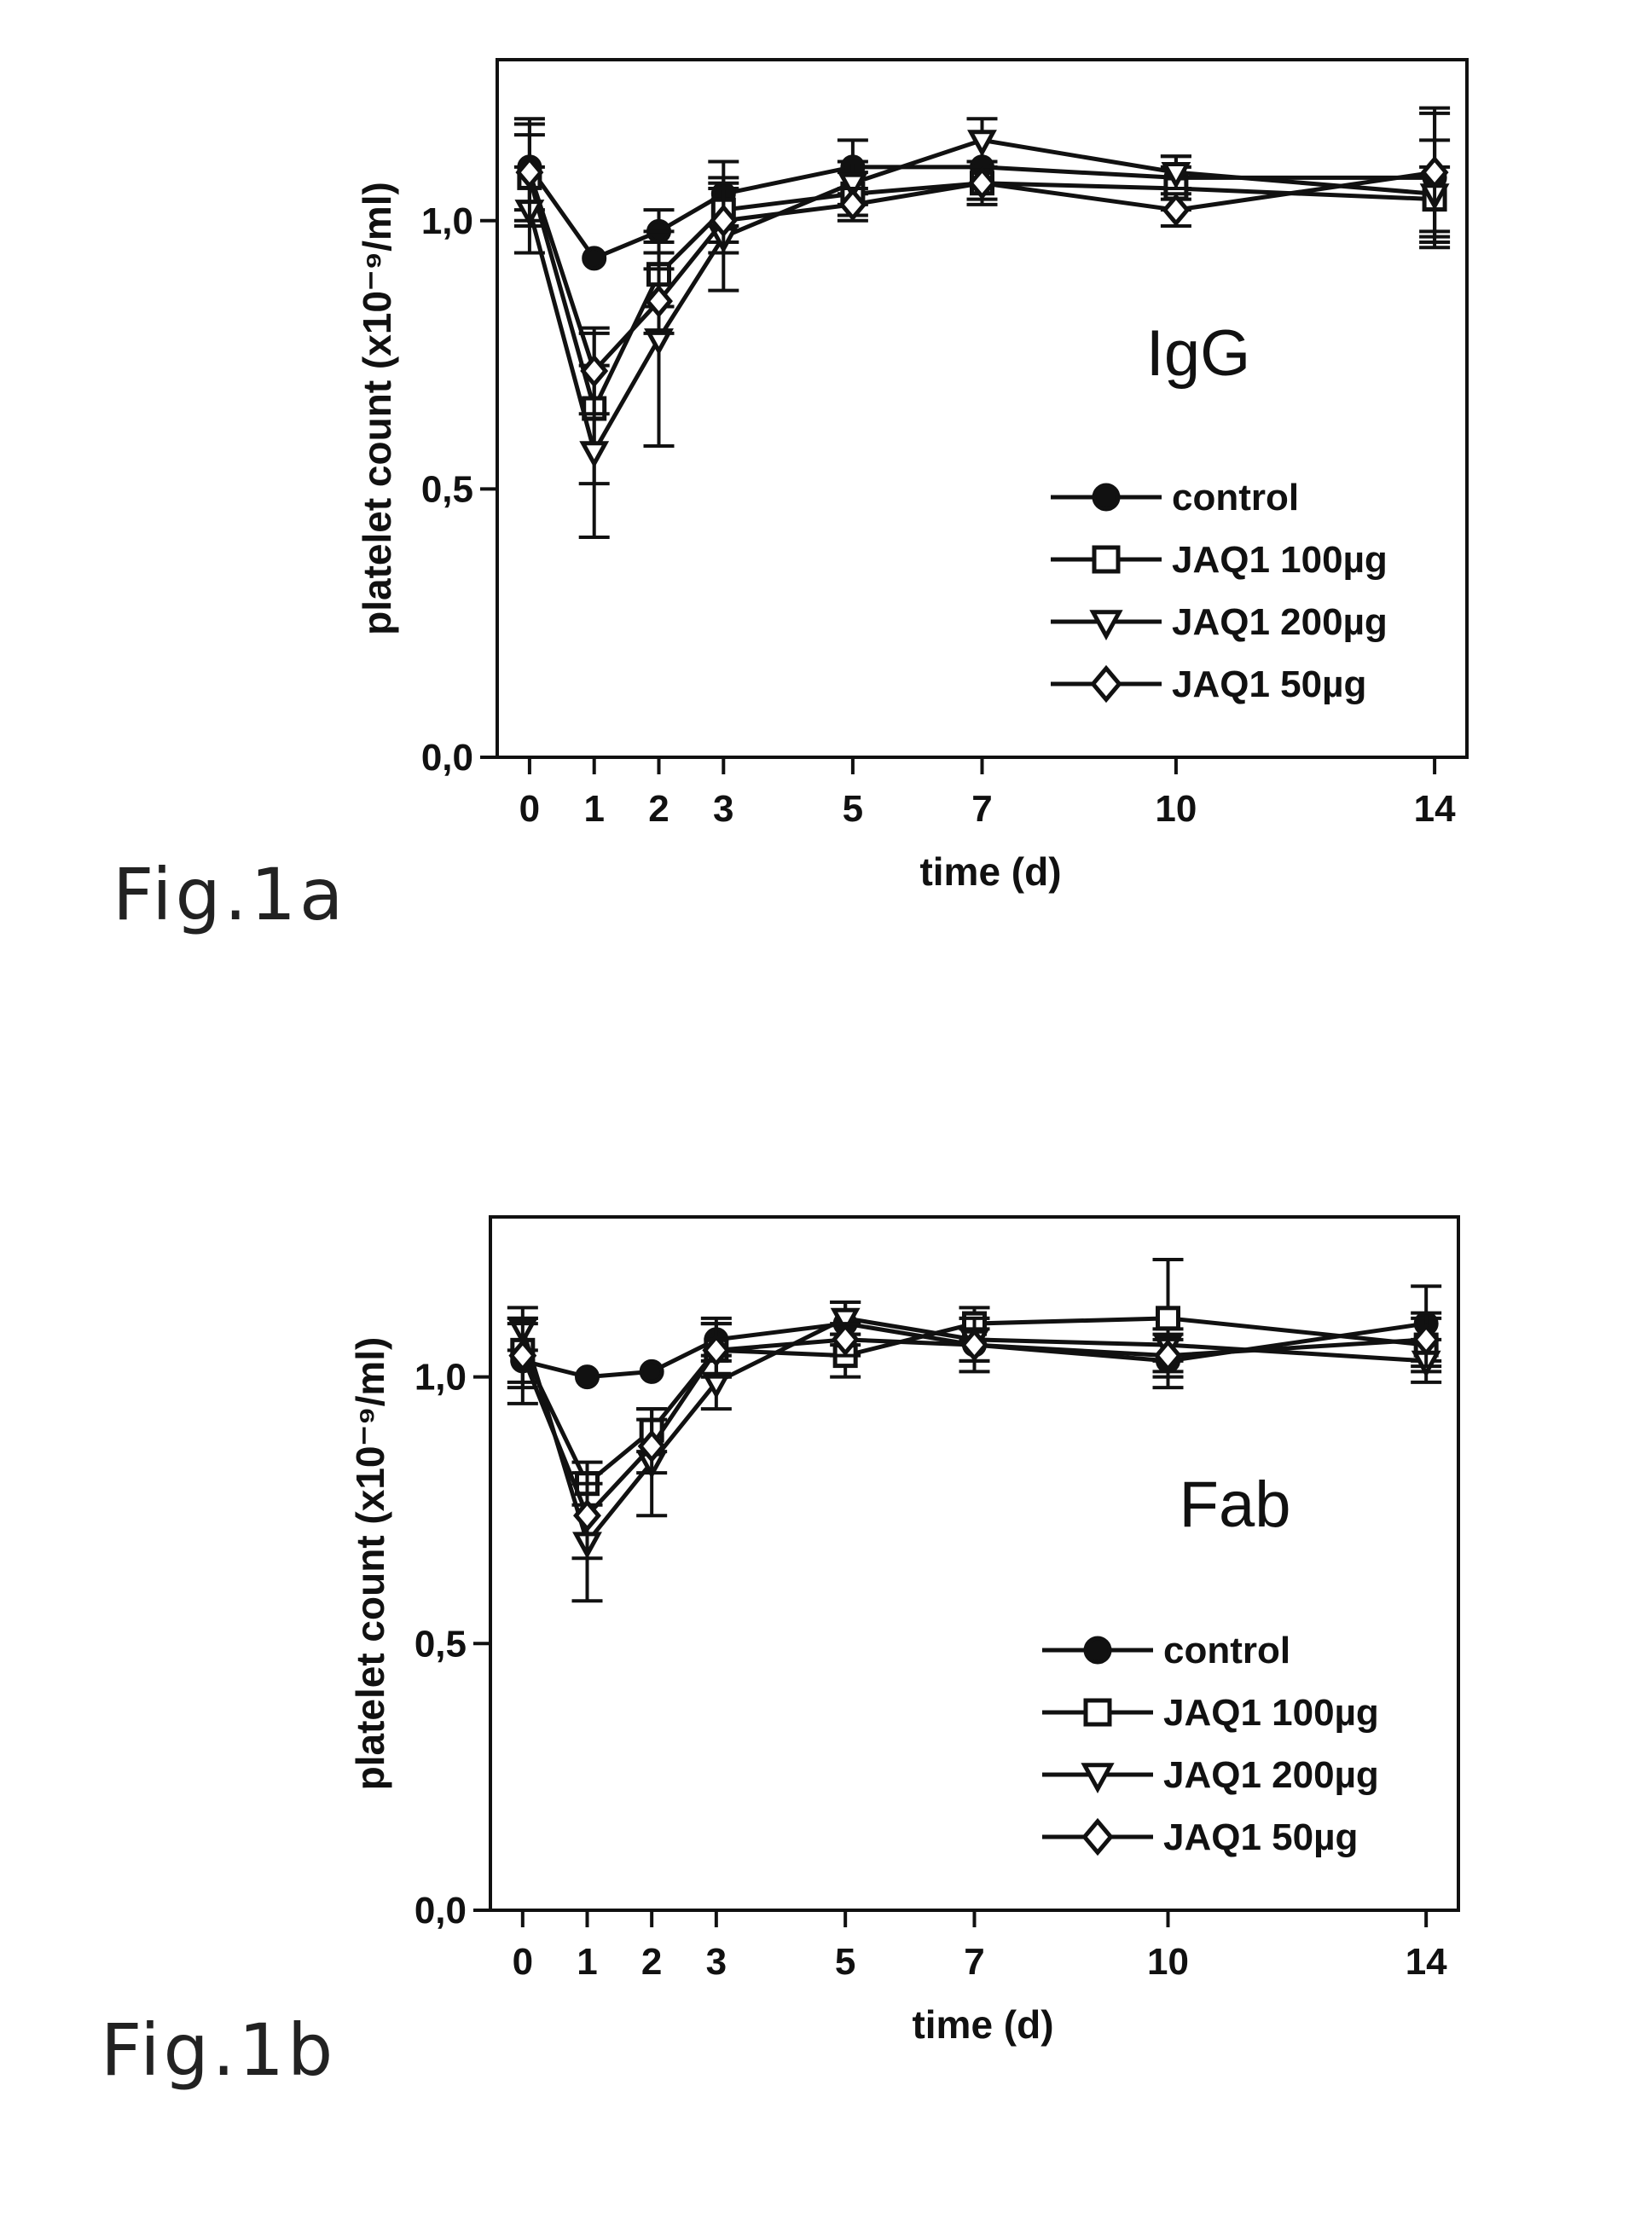 Image resolution: width=1652 pixels, height=2236 pixels. I want to click on inset-label: Fab, so click(1235, 1504).